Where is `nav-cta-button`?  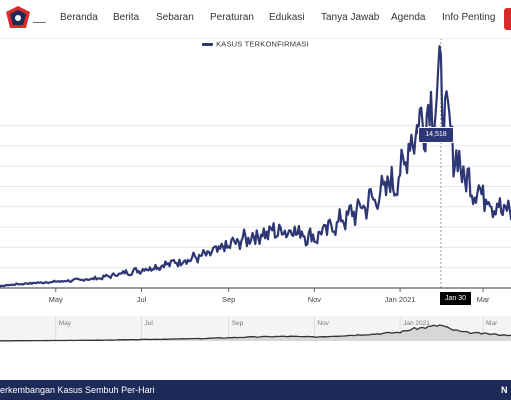
nav-cta-button is located at coordinates (507, 19).